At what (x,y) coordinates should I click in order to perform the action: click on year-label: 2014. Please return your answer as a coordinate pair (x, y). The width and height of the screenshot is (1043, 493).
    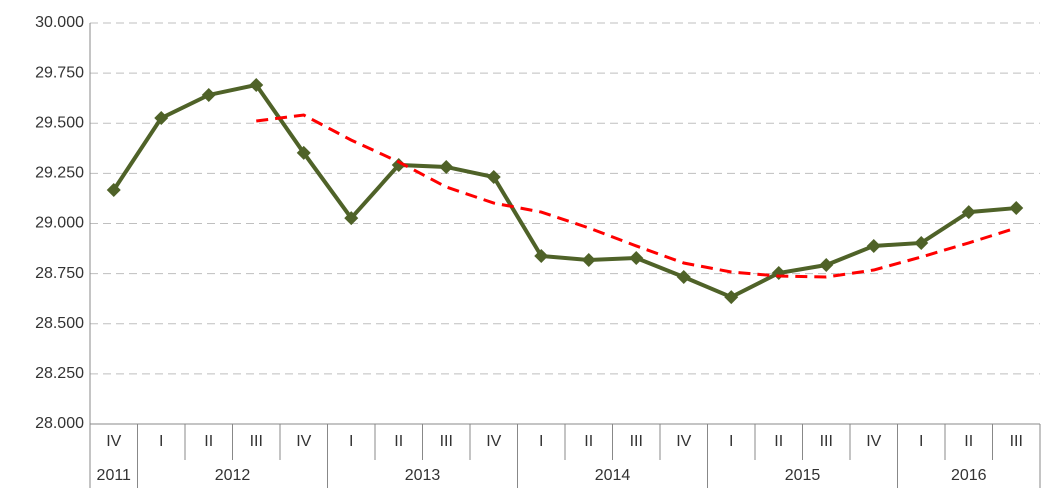
    Looking at the image, I should click on (613, 475).